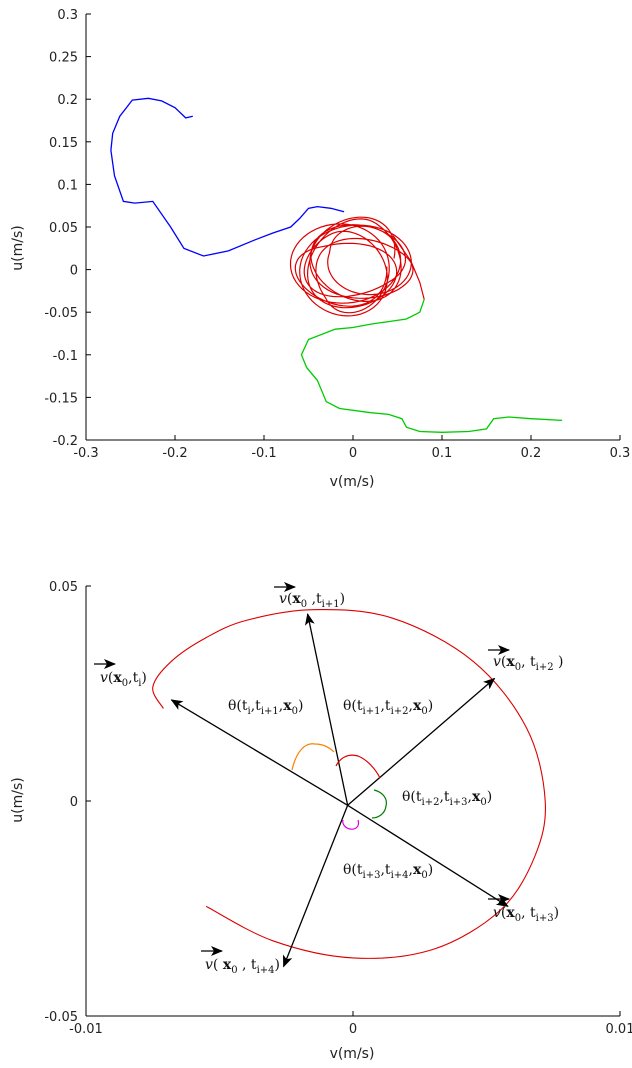  Describe the element at coordinates (421, 741) in the screenshot. I see `arrow-v-ti2` at that location.